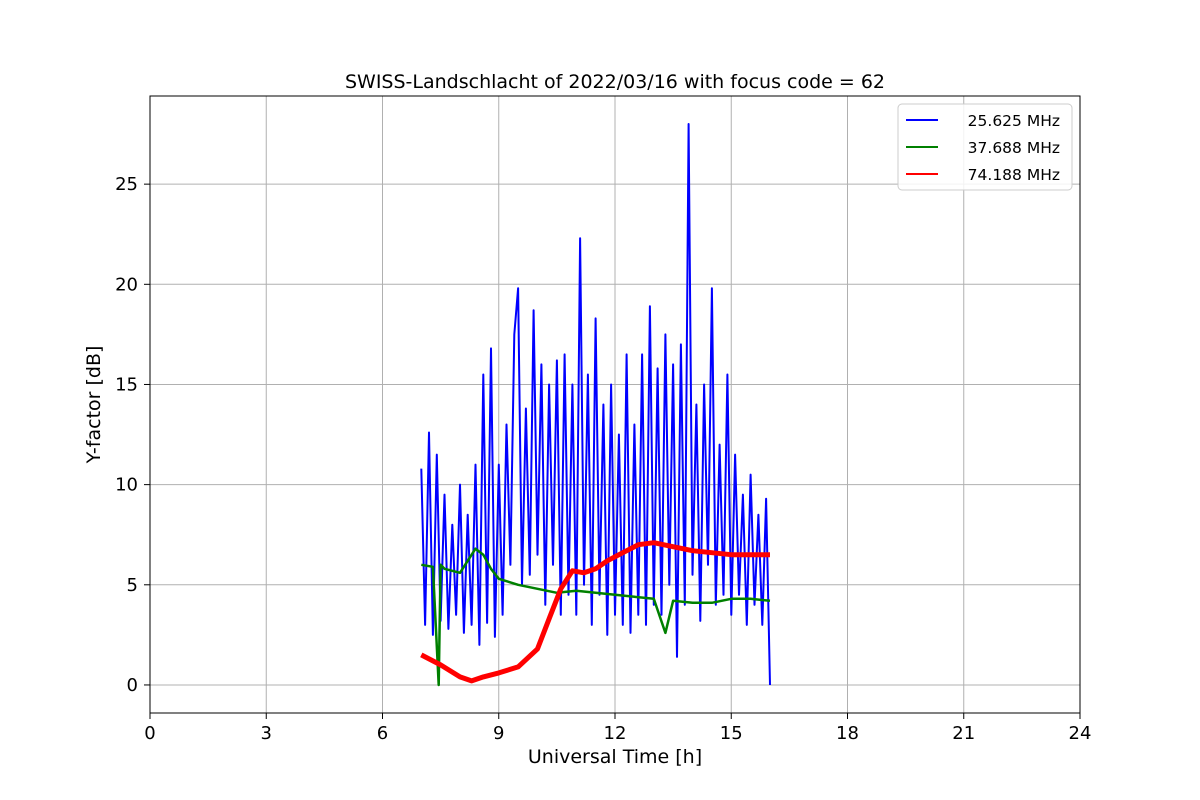 This screenshot has width=1200, height=800. Describe the element at coordinates (266, 733) in the screenshot. I see `x-tick-label: 3` at that location.